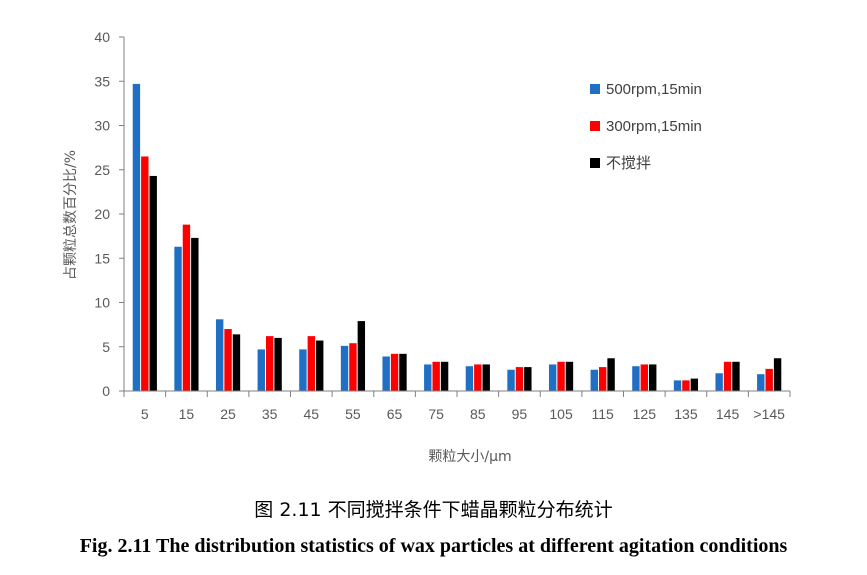 The width and height of the screenshot is (867, 575). I want to click on x-tick-label: 85, so click(478, 414).